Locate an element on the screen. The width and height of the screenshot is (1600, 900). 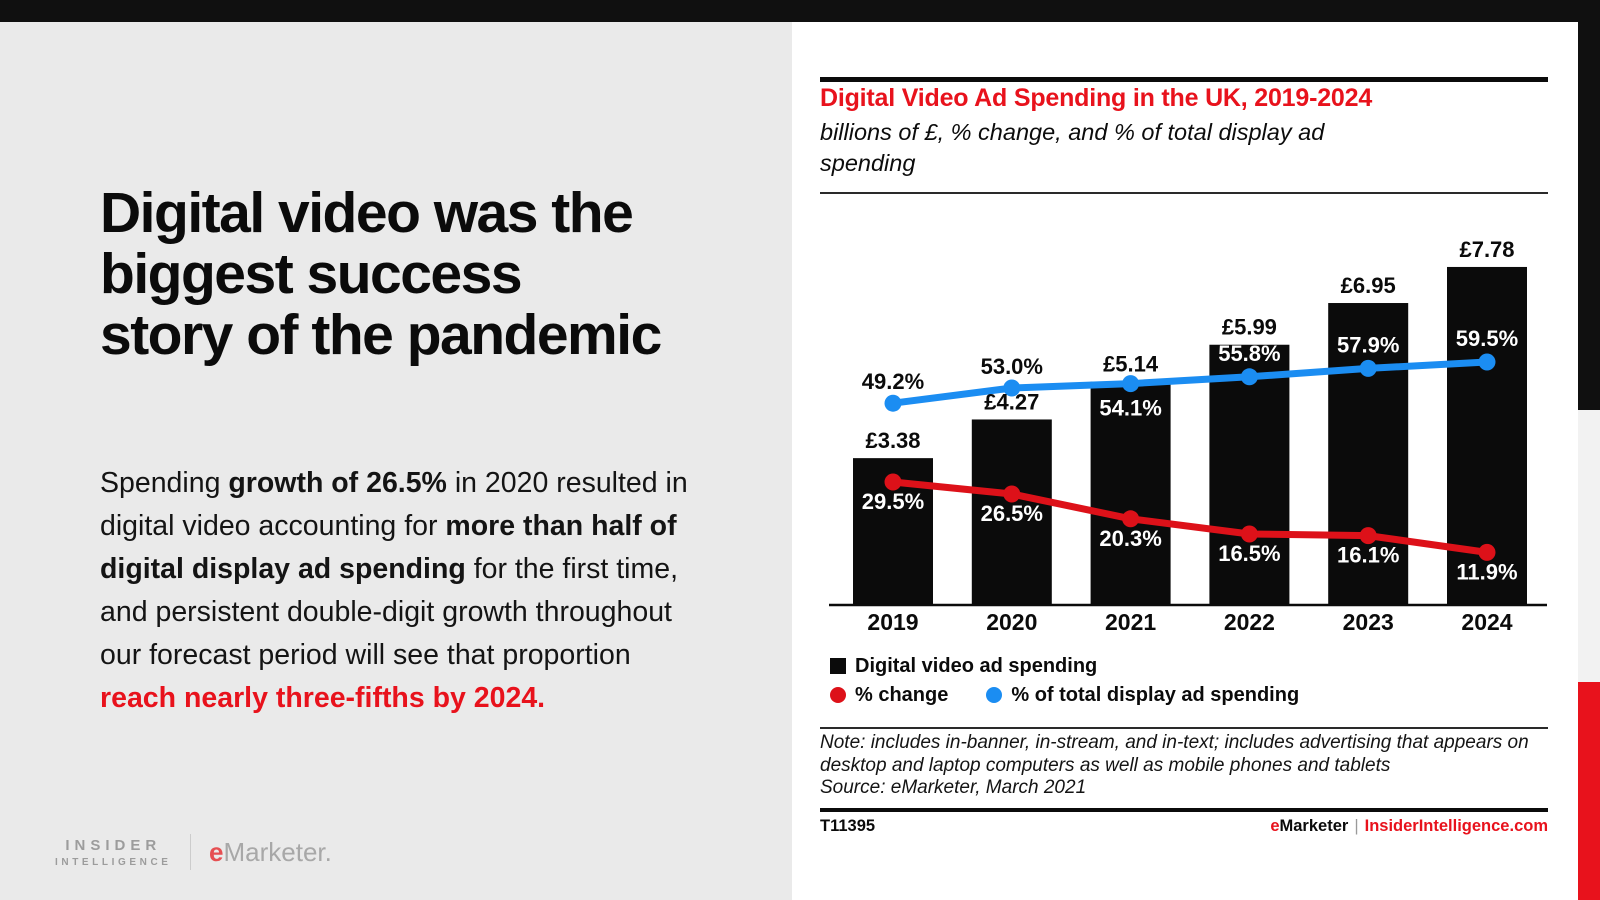
pct-change-dot-2024 is located at coordinates (1487, 552).